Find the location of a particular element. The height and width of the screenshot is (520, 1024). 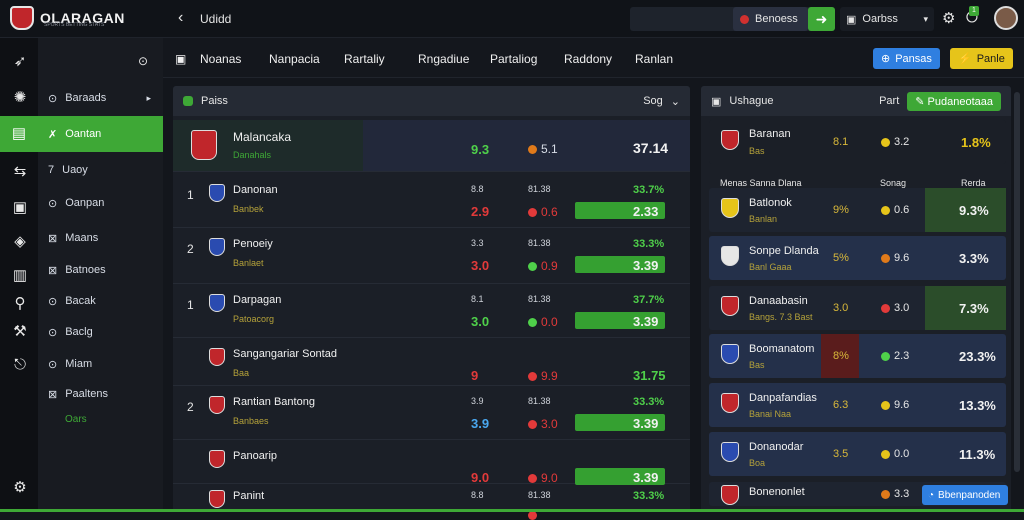

sidebar-sub-label: Oars is located at coordinates (76, 419).